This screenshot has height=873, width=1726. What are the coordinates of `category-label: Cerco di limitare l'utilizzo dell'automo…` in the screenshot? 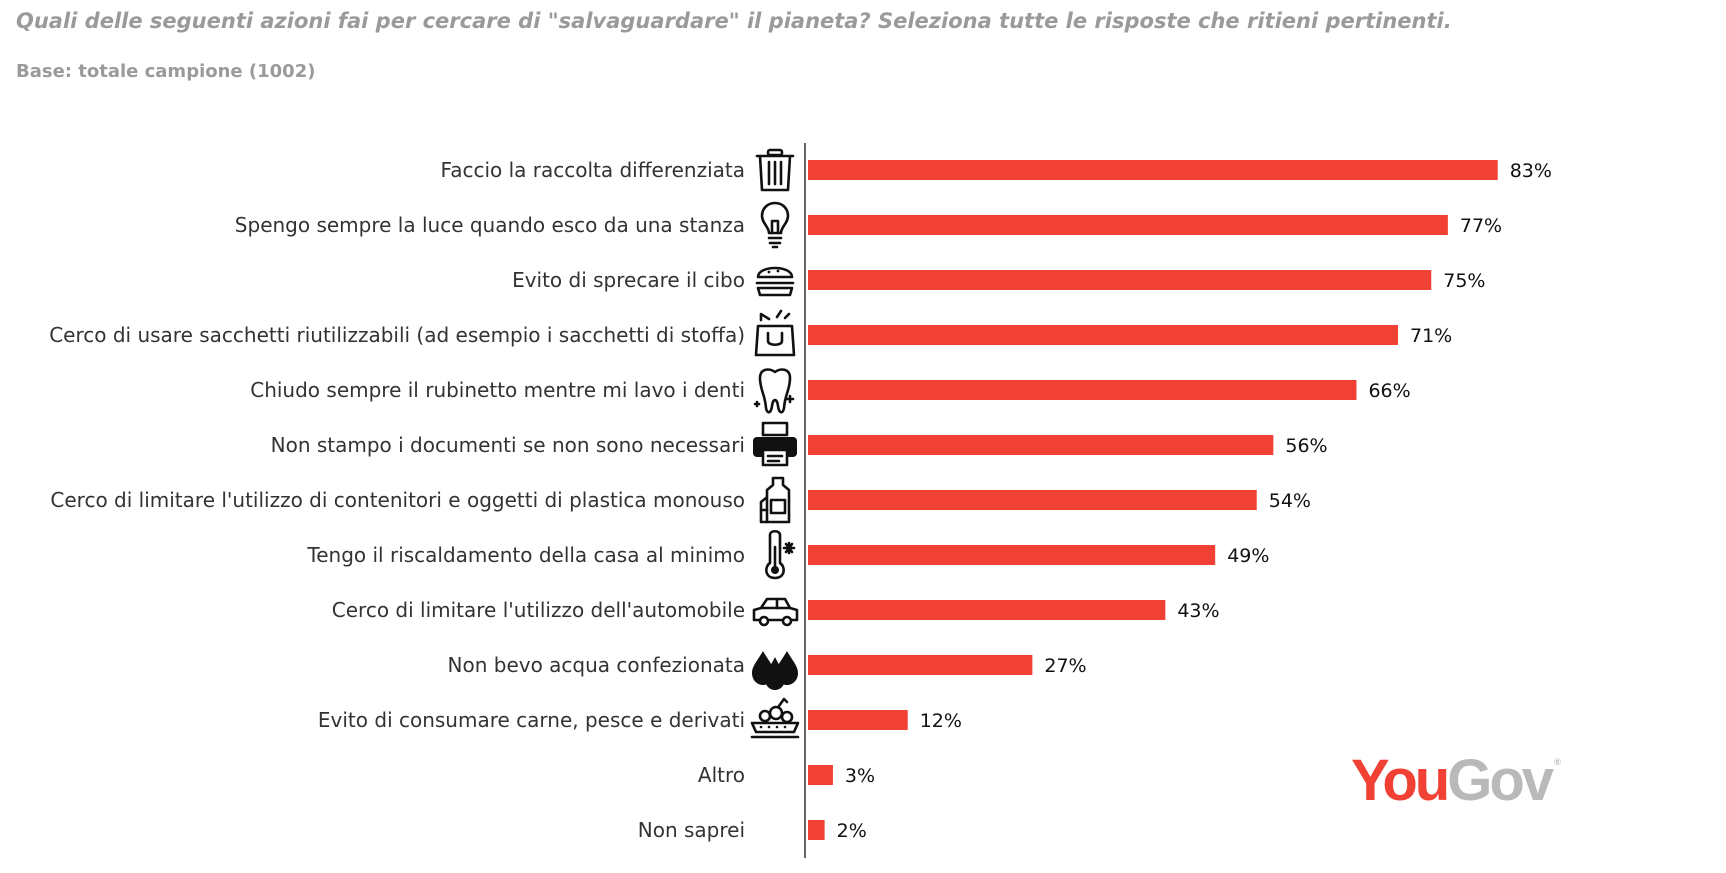 It's located at (538, 610).